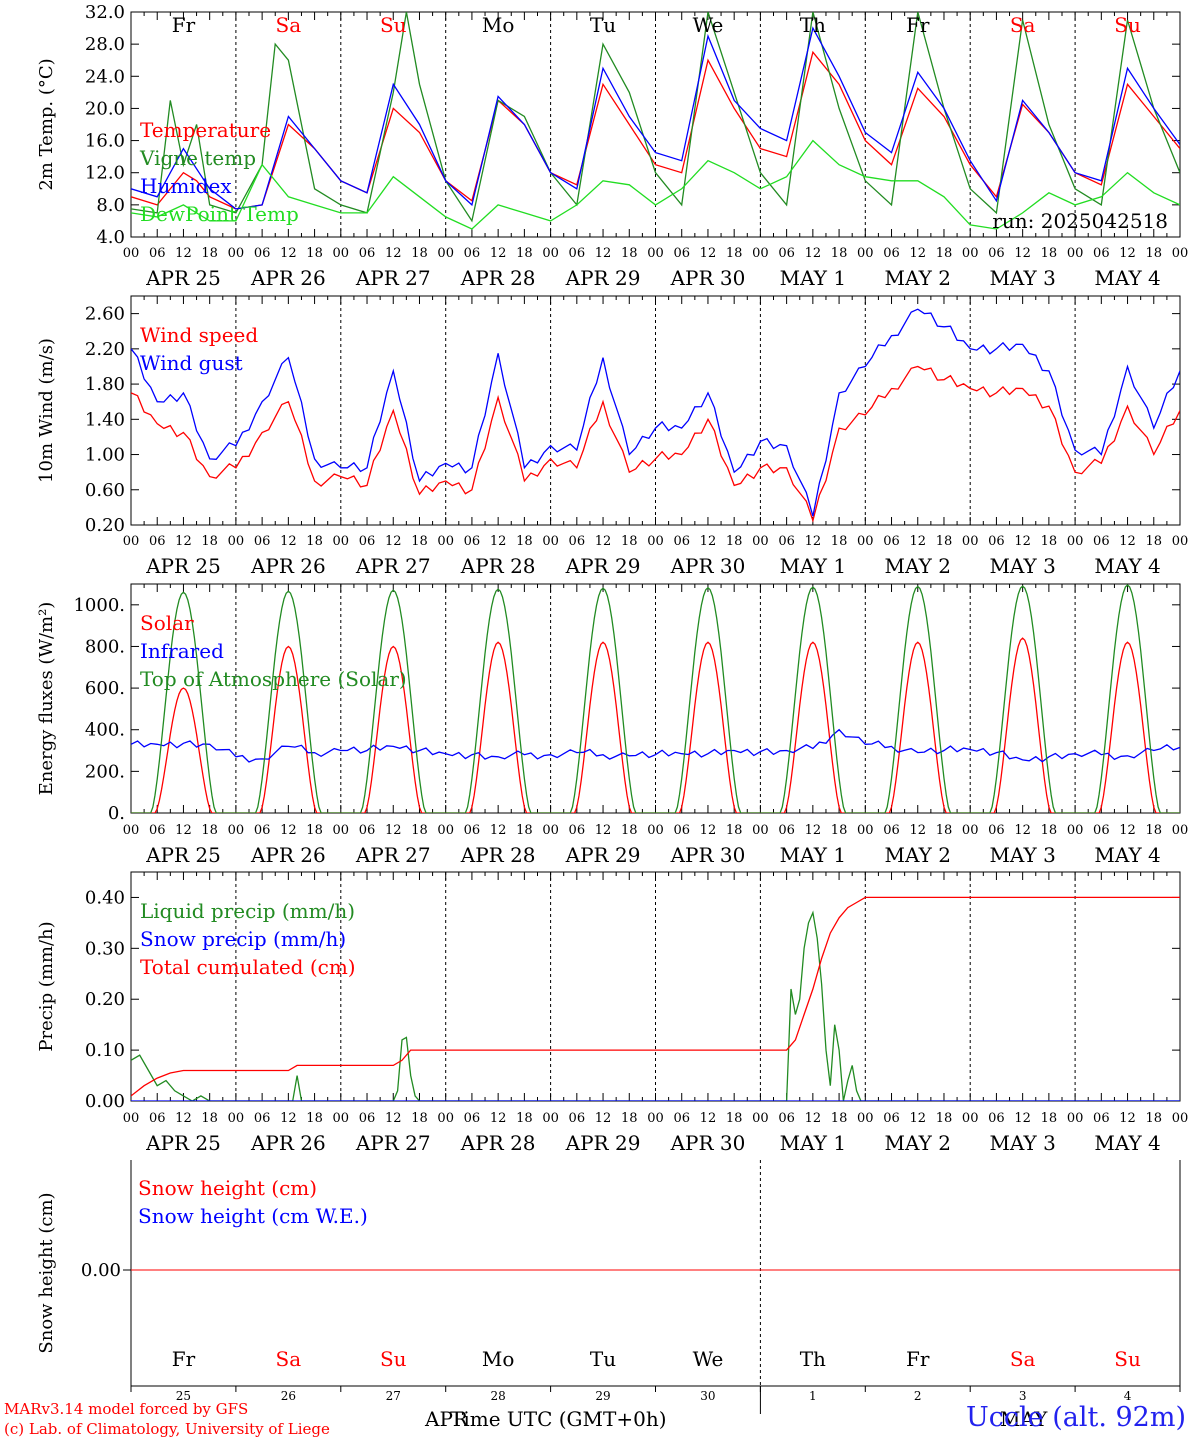 This screenshot has width=1194, height=1440. What do you see at coordinates (105, 141) in the screenshot?
I see `y-tick-label: 16.0` at bounding box center [105, 141].